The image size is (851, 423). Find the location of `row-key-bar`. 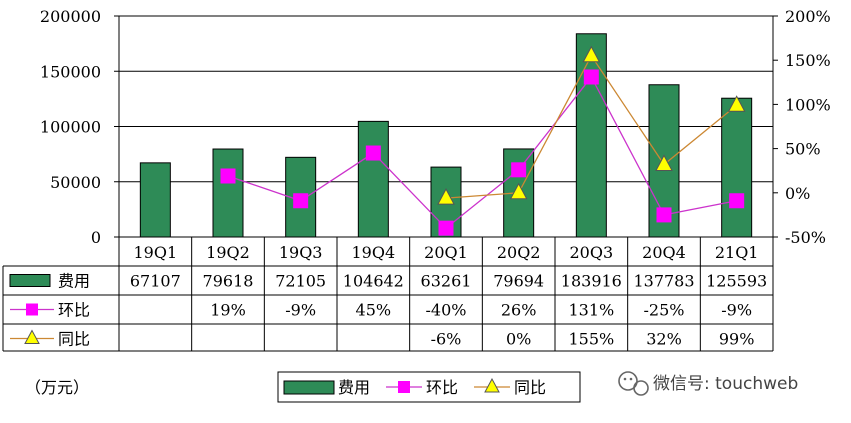

row-key-bar is located at coordinates (30, 280).